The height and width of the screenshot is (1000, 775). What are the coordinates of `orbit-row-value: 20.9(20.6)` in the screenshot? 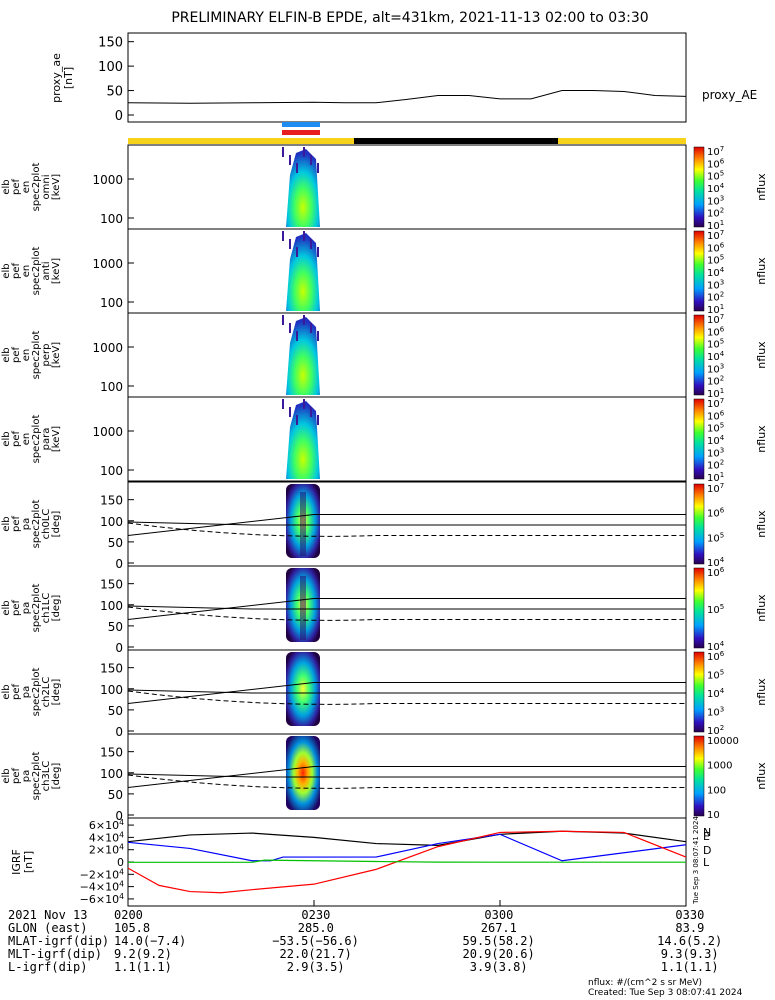 It's located at (498, 954).